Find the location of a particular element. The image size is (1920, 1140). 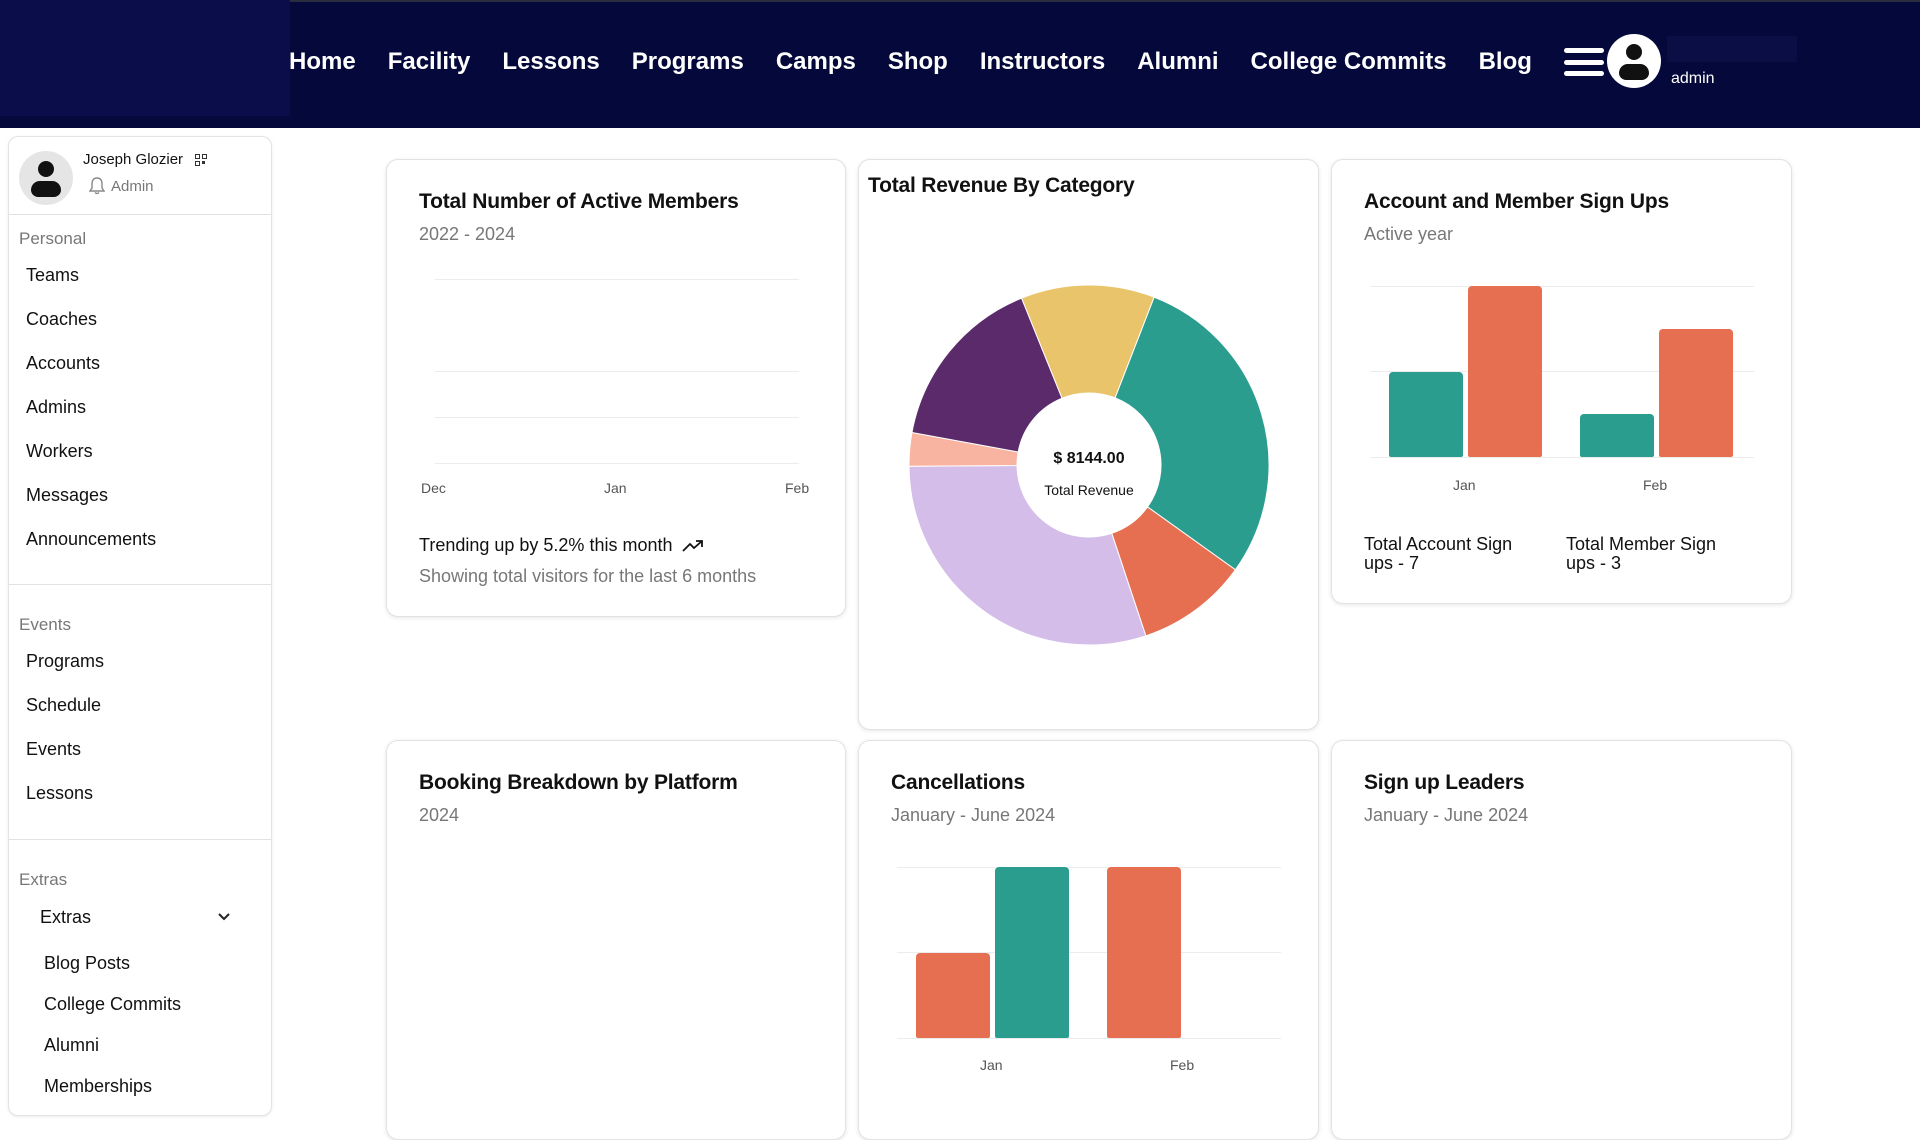

sidebar-item-alumni: Alumni is located at coordinates (72, 1045).